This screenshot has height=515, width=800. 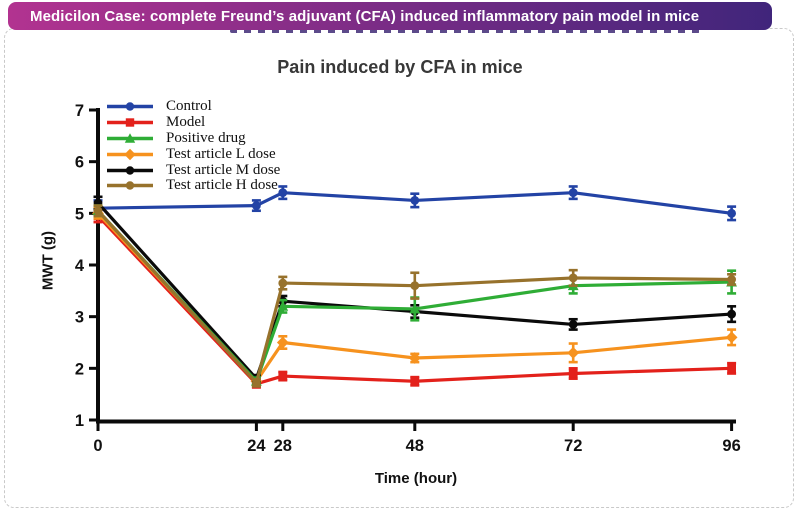 I want to click on x-axis-title: Time (hour), so click(x=416, y=478).